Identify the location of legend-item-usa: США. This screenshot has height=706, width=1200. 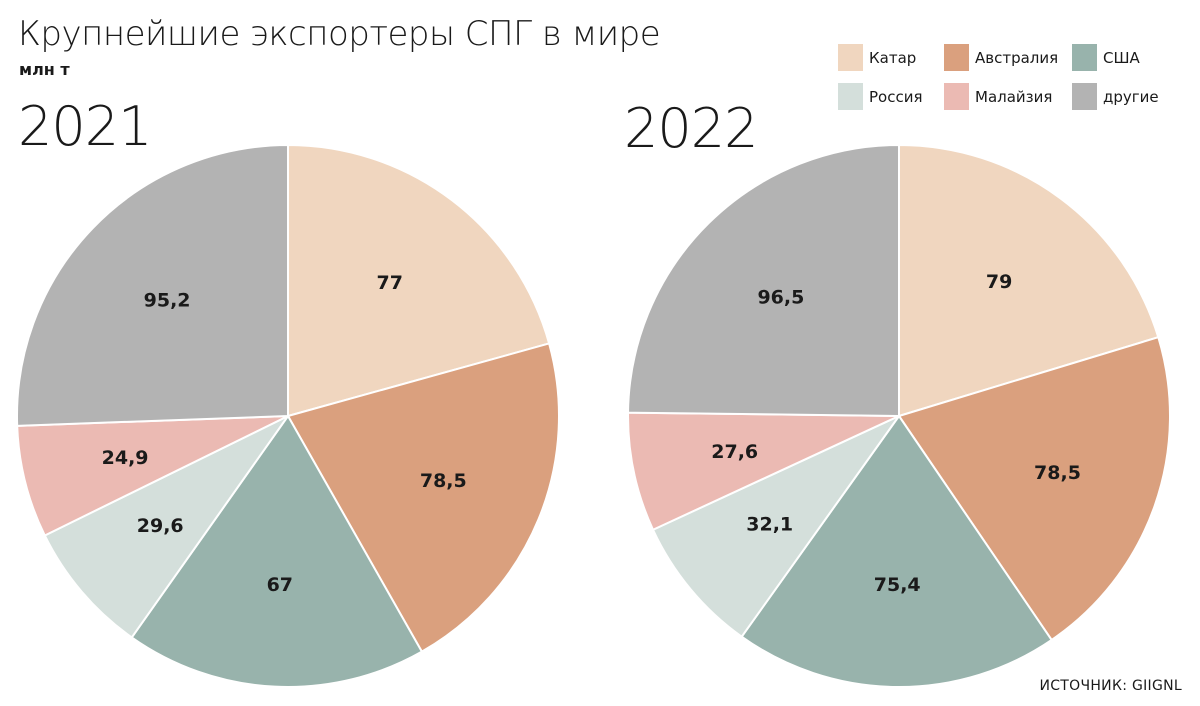
(1106, 57).